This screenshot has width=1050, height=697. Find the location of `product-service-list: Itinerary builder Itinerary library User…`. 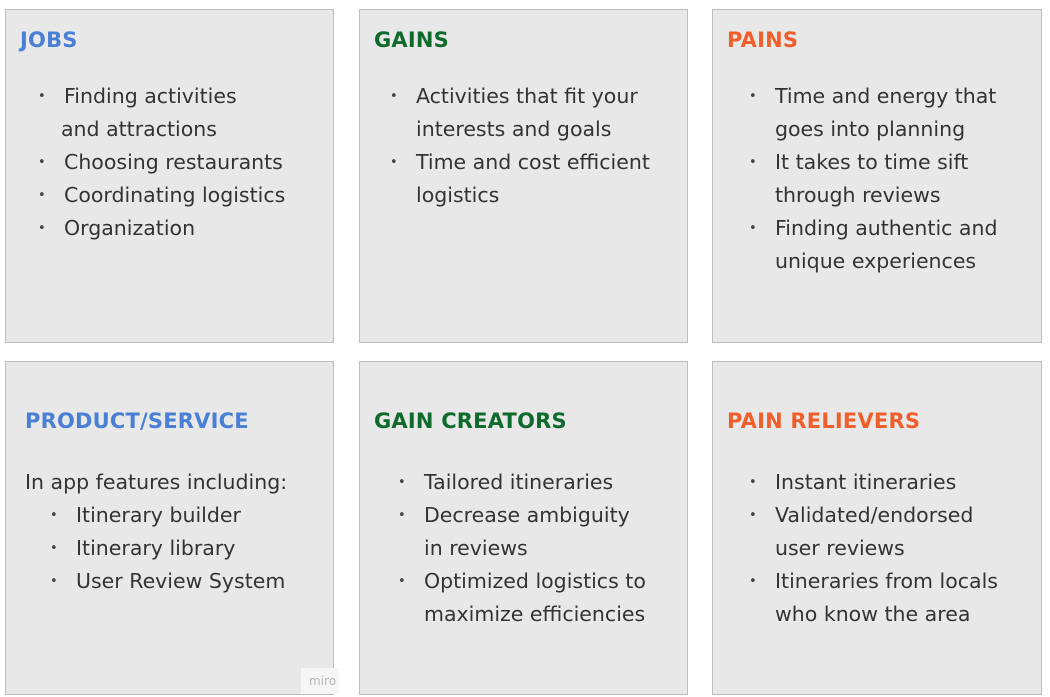

product-service-list: Itinerary builder Itinerary library User… is located at coordinates (167, 548).